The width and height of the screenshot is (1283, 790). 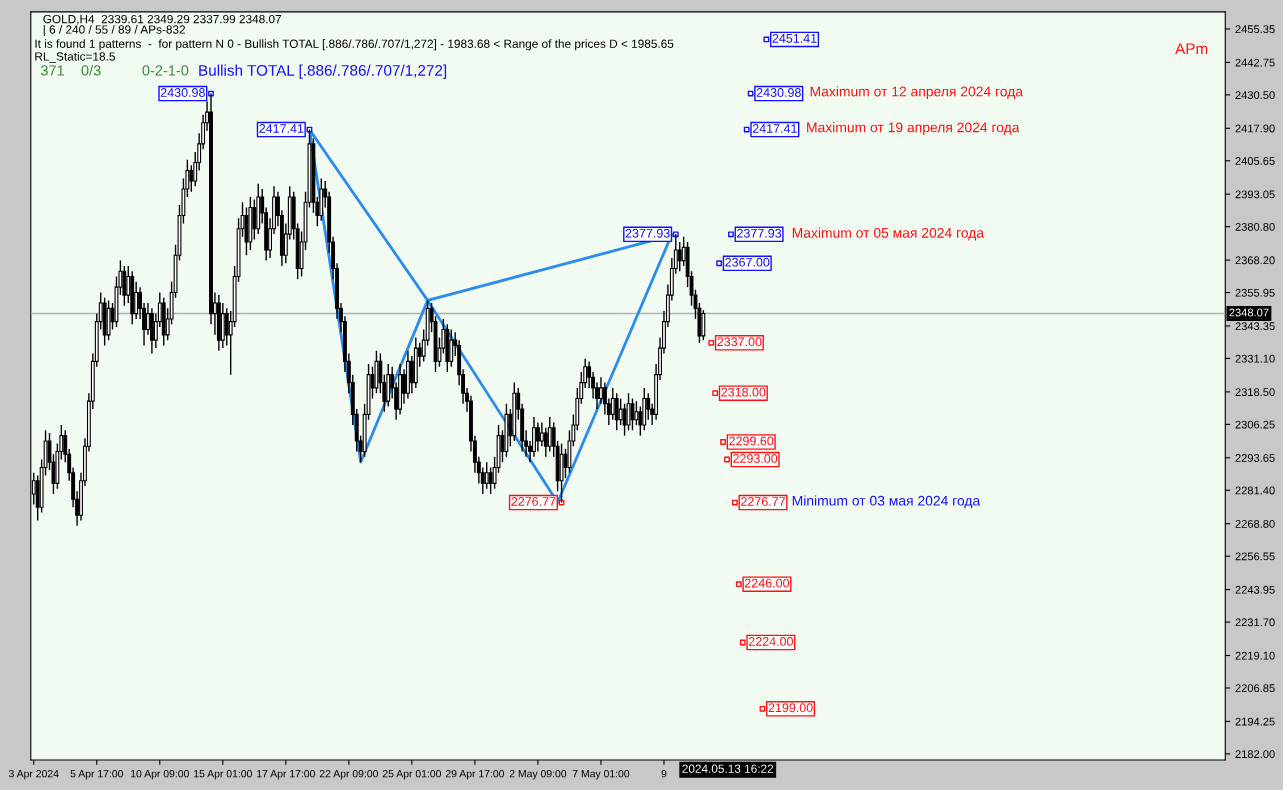 What do you see at coordinates (1191, 48) in the screenshot?
I see `annotation: APm` at bounding box center [1191, 48].